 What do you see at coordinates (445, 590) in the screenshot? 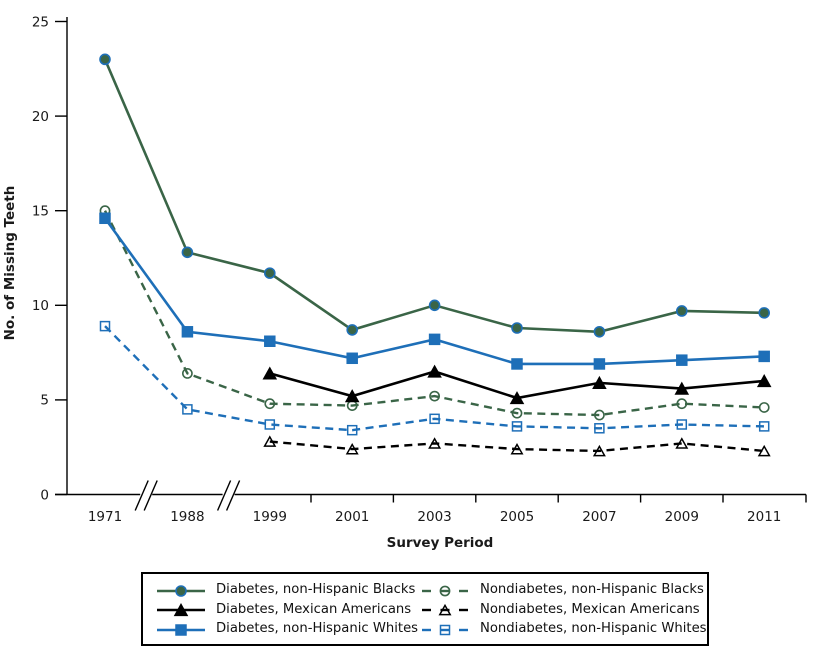
I see `legend-symbol-nondiabetes-non-hispanic-blacks-icon` at bounding box center [445, 590].